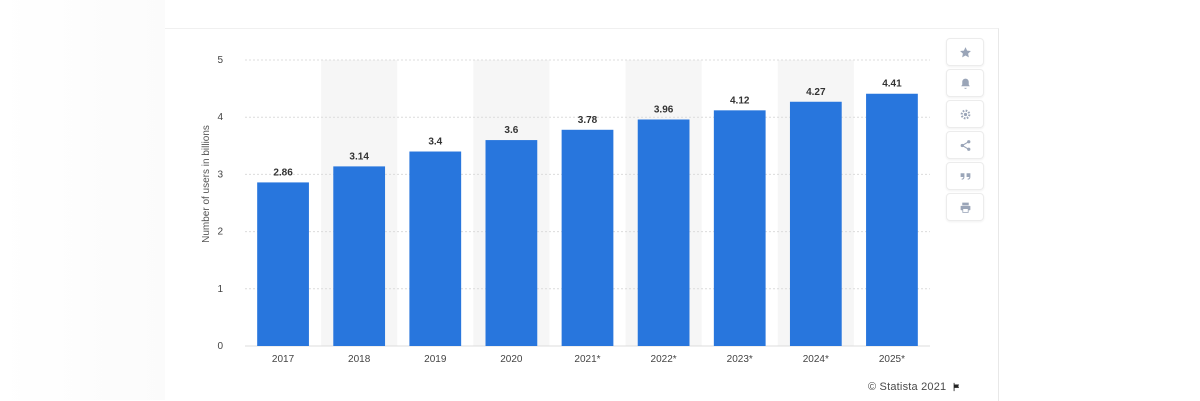 The height and width of the screenshot is (401, 1200). Describe the element at coordinates (206, 184) in the screenshot. I see `y-axis-title: Number of users in billions` at that location.